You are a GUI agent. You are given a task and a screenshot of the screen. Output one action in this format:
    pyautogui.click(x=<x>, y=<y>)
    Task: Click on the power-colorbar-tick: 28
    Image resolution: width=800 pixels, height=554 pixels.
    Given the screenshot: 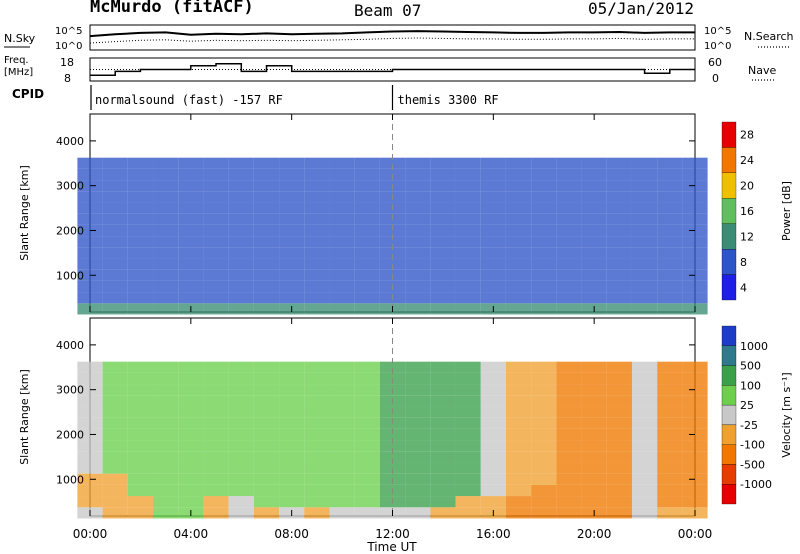 What is the action you would take?
    pyautogui.click(x=747, y=135)
    